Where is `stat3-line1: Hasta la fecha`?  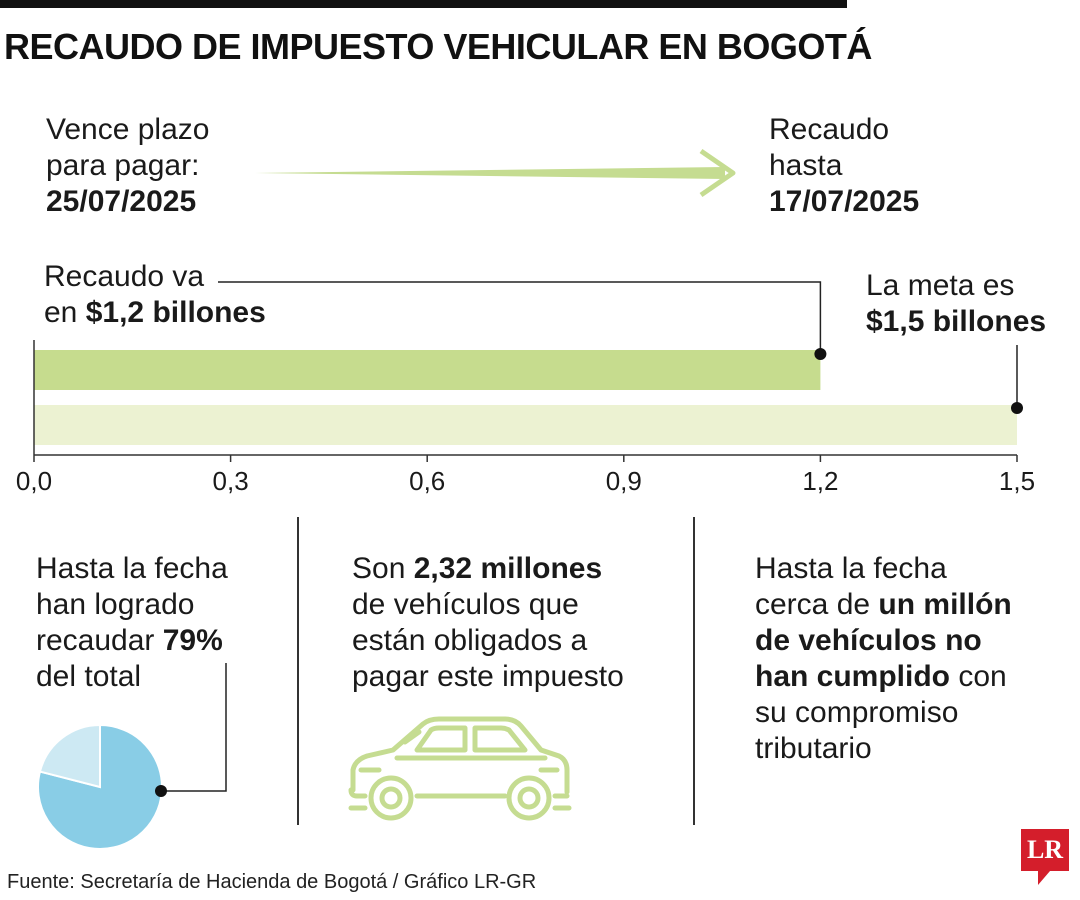
stat3-line1: Hasta la fecha is located at coordinates (851, 568).